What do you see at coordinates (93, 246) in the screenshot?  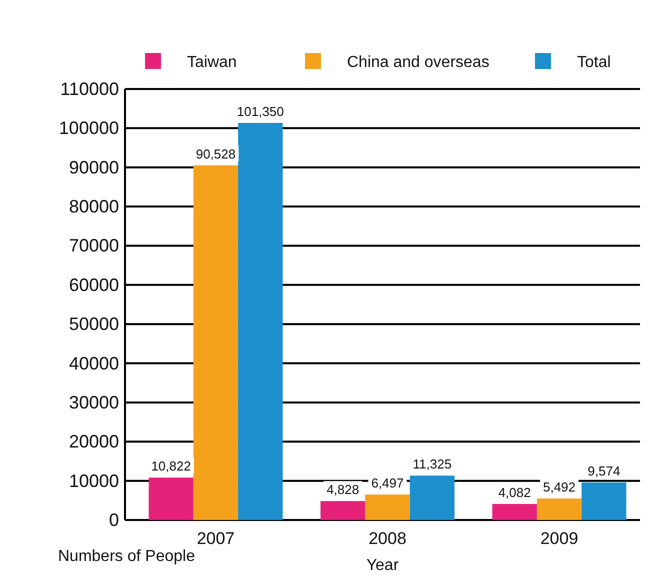 I see `y-tick-label: 70000` at bounding box center [93, 246].